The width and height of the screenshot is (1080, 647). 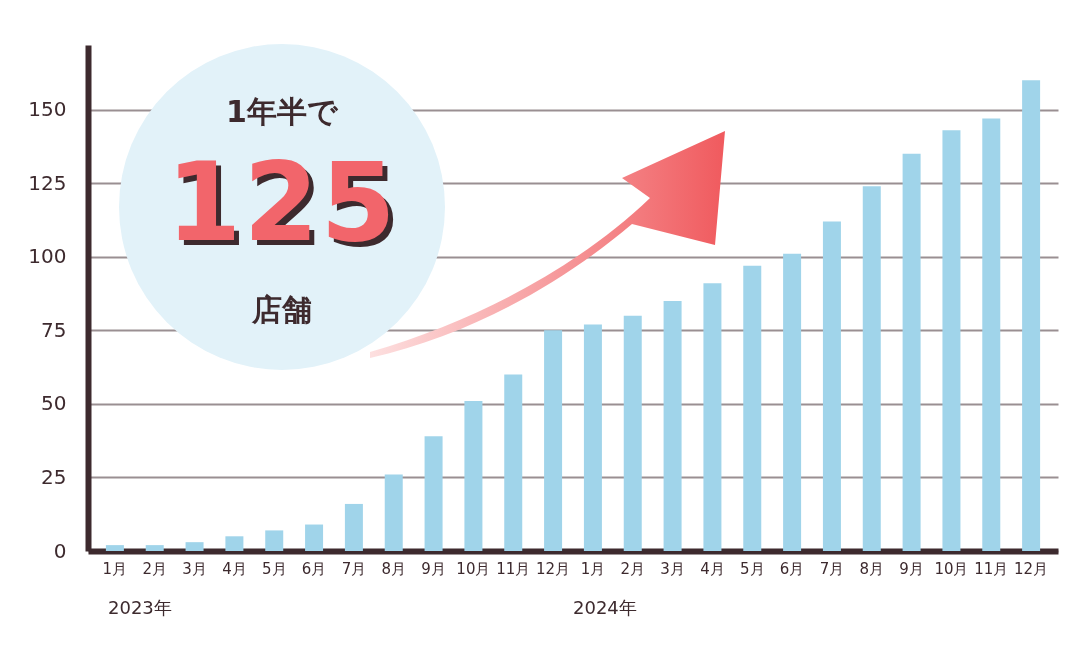 I want to click on text: 2023年, so click(x=140, y=608).